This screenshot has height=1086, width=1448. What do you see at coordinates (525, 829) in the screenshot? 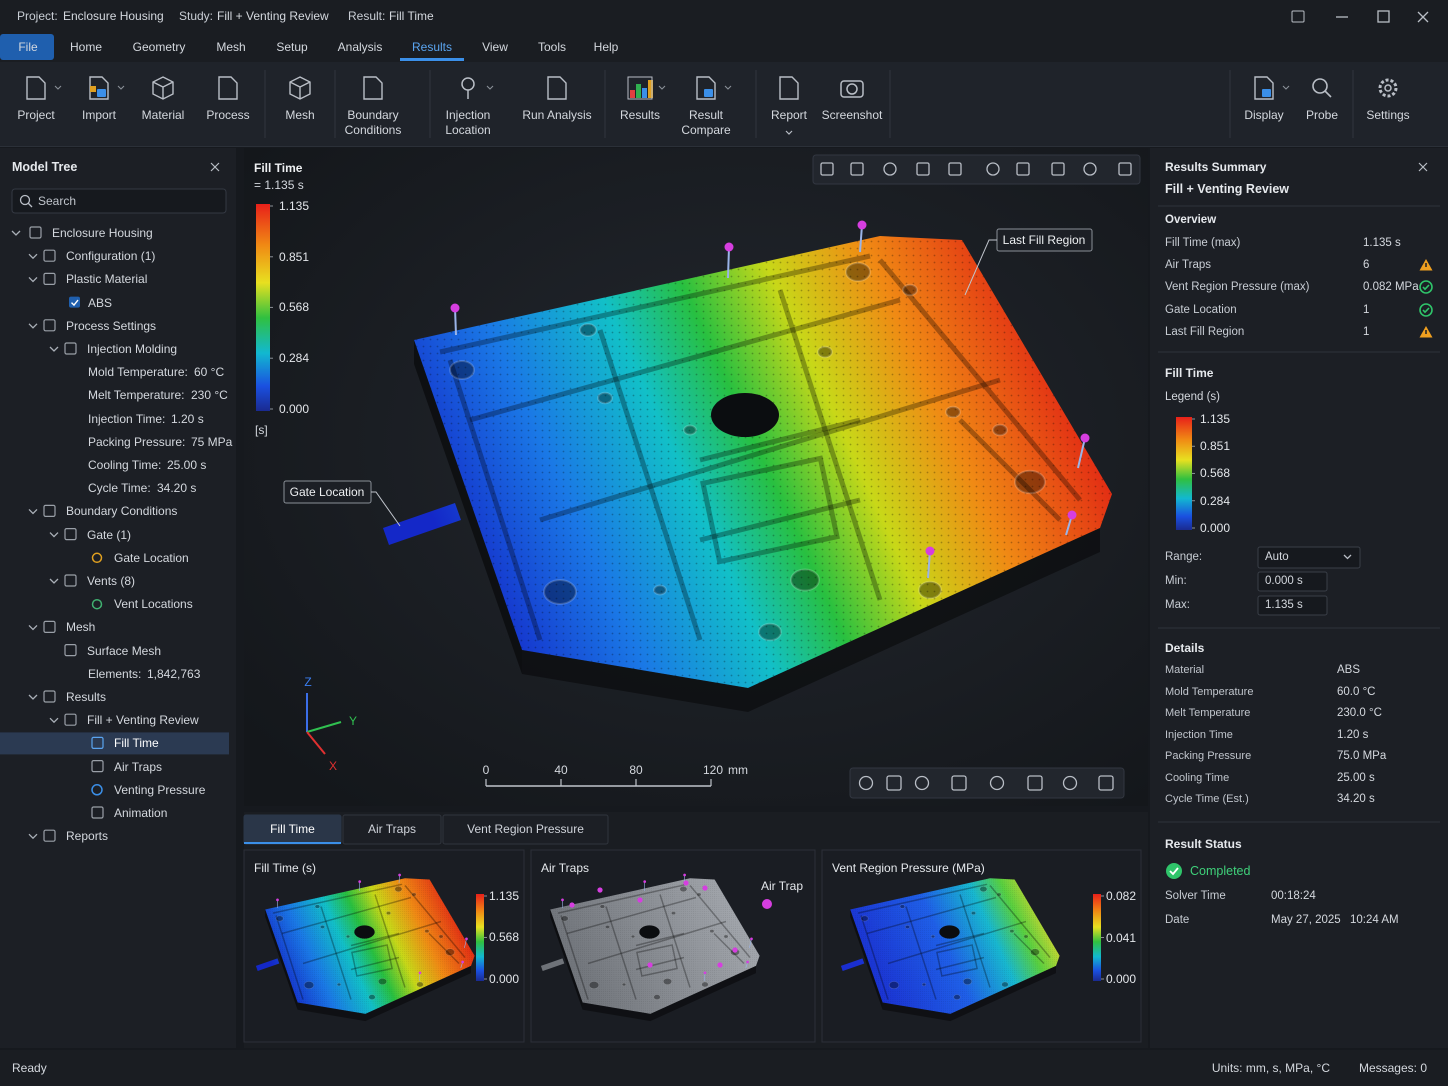
I see `result-tab-label: Vent Region Pressure` at bounding box center [525, 829].